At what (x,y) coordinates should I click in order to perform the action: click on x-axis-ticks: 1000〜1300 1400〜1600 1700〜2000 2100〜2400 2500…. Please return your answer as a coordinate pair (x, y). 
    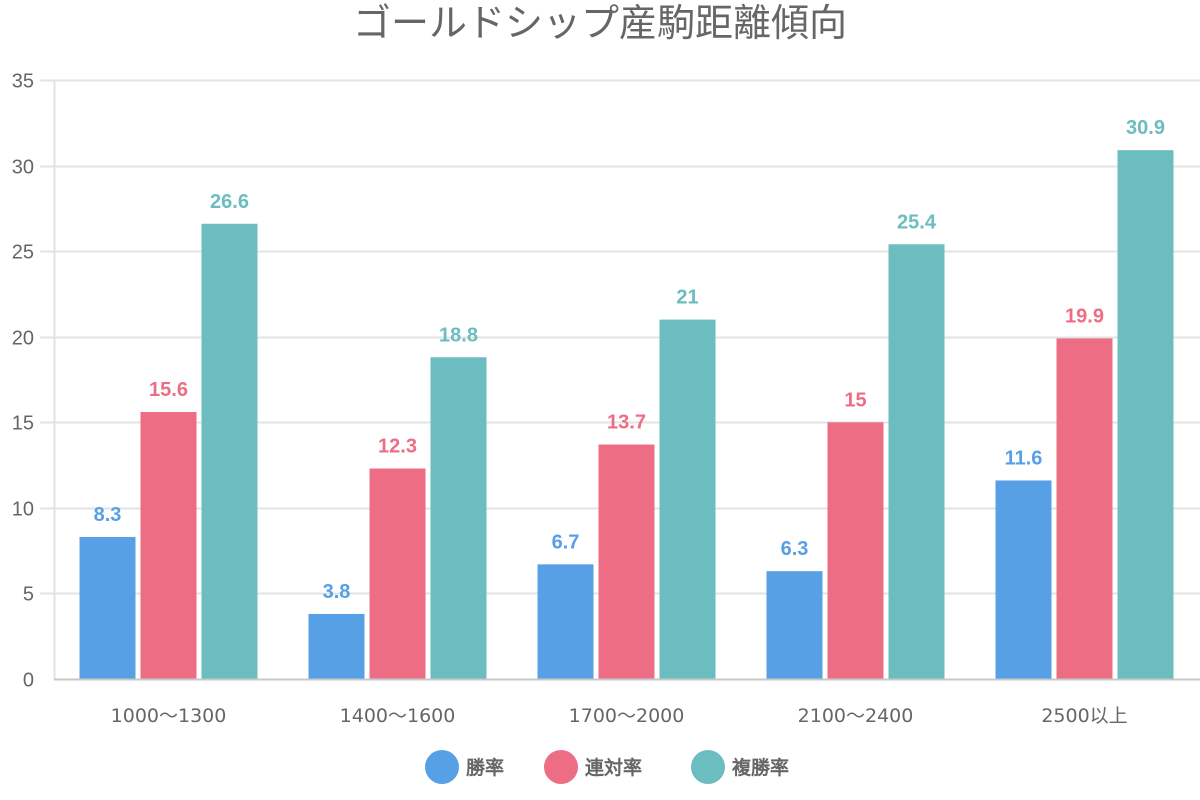
    Looking at the image, I should click on (627, 702).